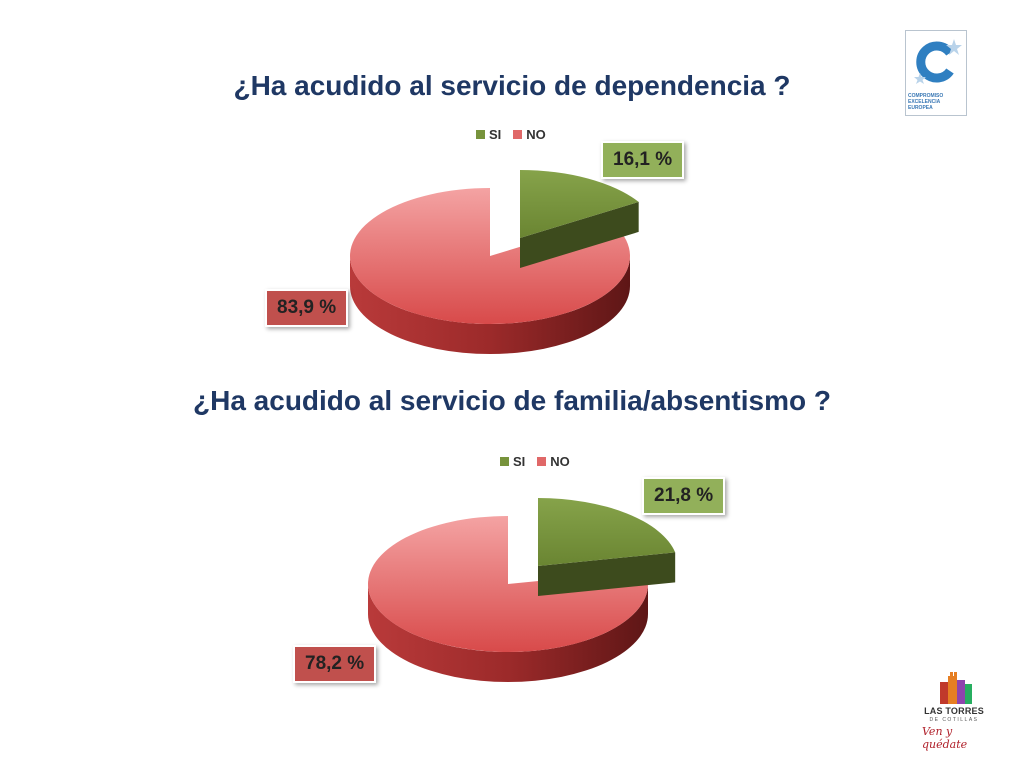 Image resolution: width=1024 pixels, height=768 pixels. Describe the element at coordinates (335, 664) in the screenshot. I see `data-label-no: 78,2 %` at that location.